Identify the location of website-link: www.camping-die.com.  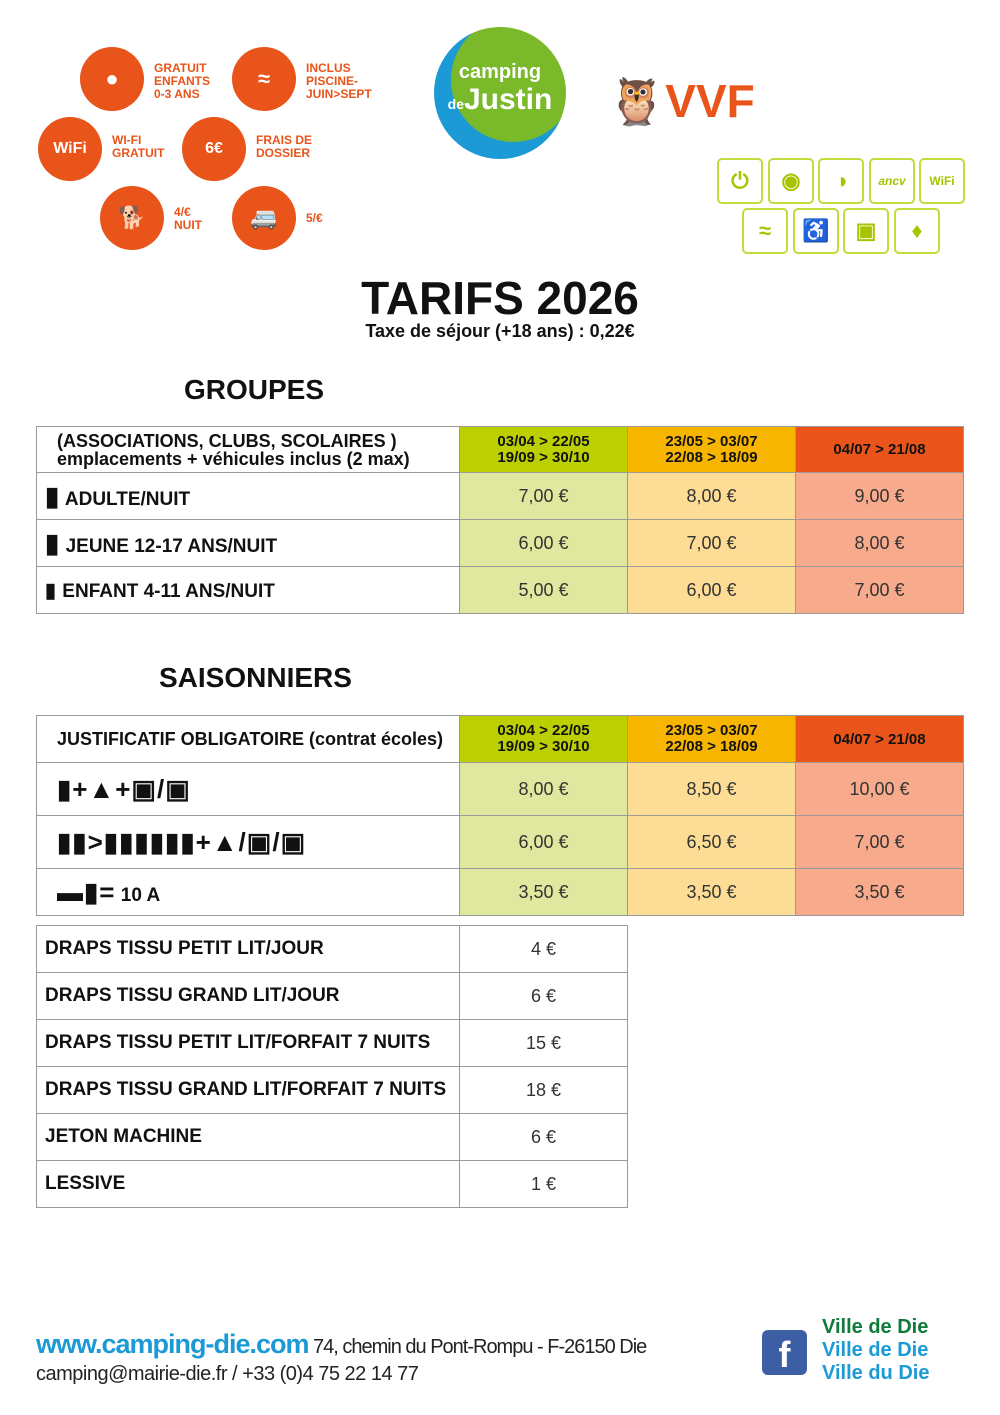
(173, 1344).